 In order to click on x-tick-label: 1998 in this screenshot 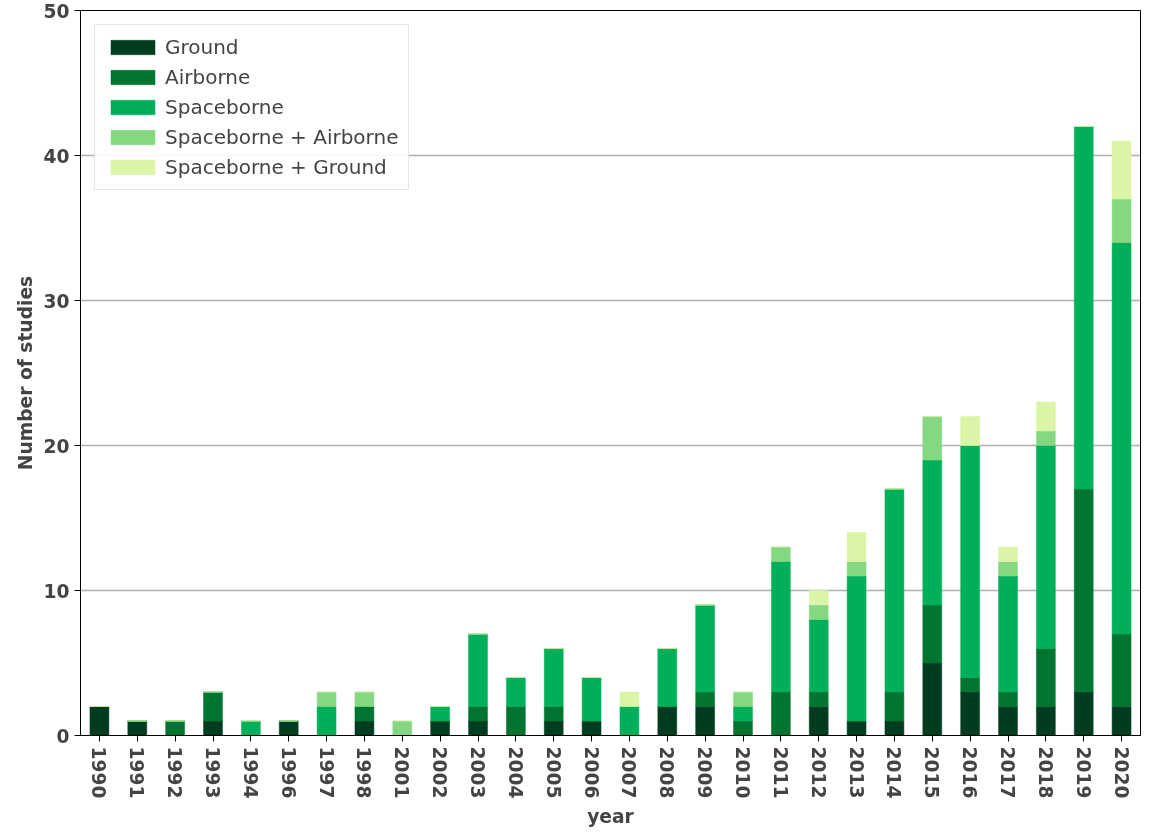, I will do `click(364, 772)`.